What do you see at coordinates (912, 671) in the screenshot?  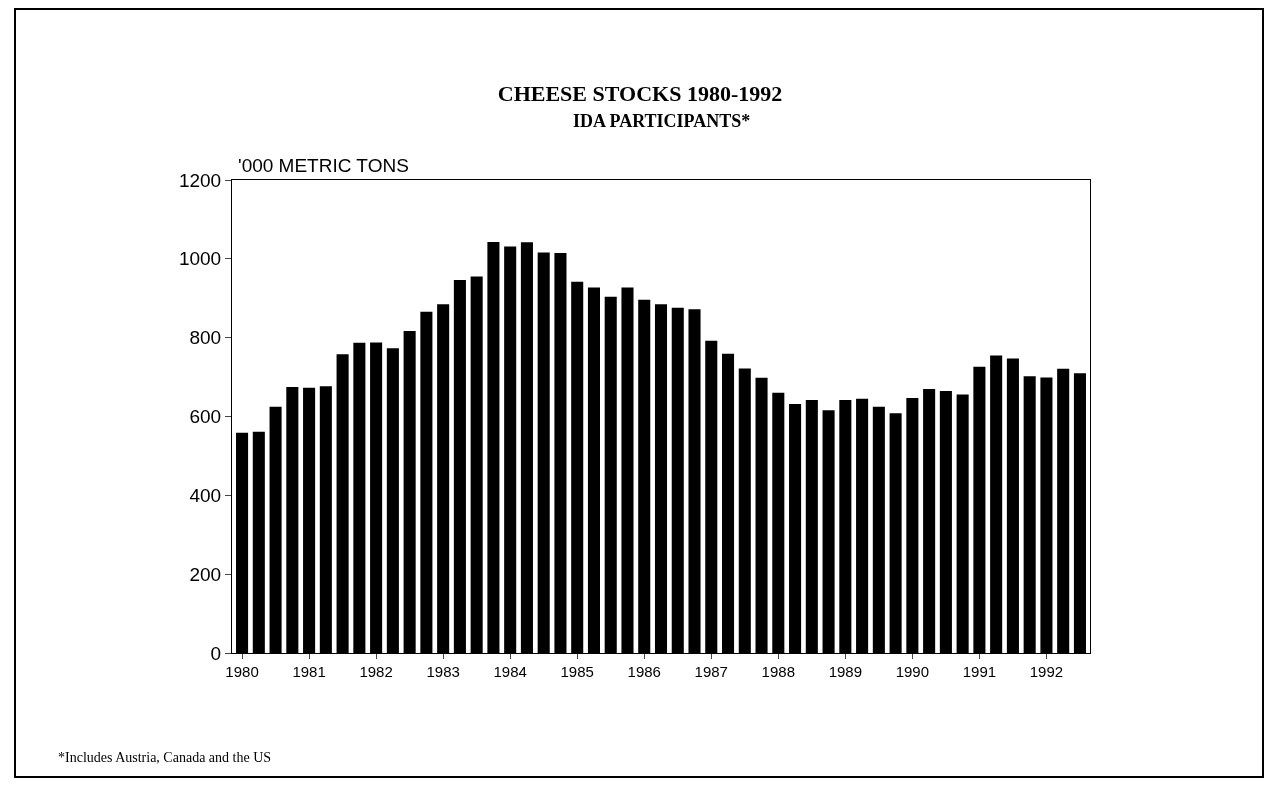 I see `x-tick-label: 1990` at bounding box center [912, 671].